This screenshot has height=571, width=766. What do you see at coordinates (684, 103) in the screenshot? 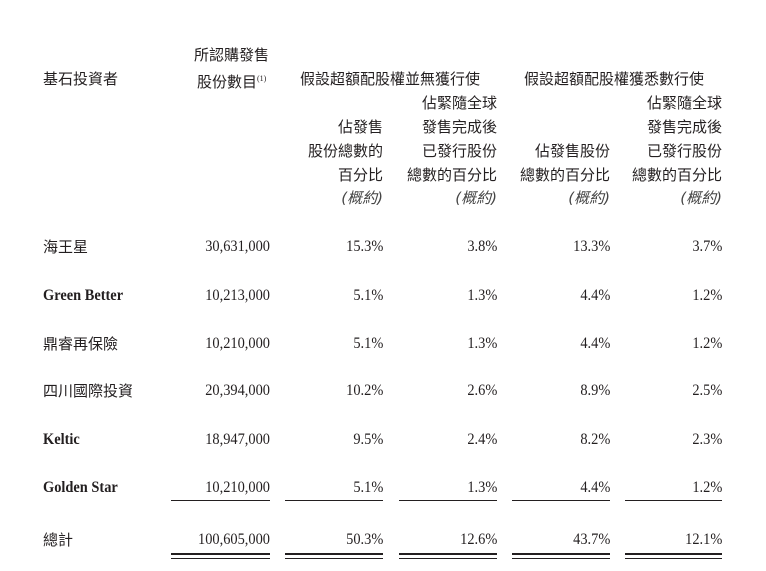
I see `c5-h0: 佔緊隨全球` at bounding box center [684, 103].